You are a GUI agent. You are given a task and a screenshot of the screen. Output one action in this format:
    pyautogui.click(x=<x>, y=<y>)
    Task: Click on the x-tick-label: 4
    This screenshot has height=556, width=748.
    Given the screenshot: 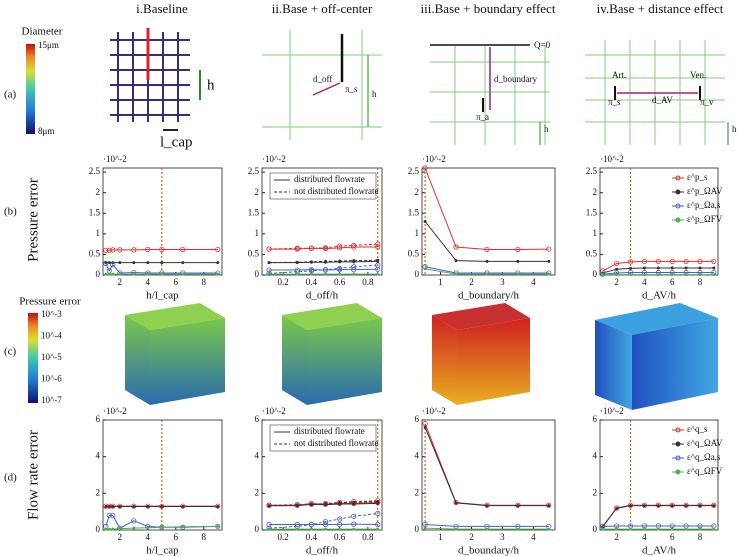 What is the action you would take?
    pyautogui.click(x=148, y=537)
    